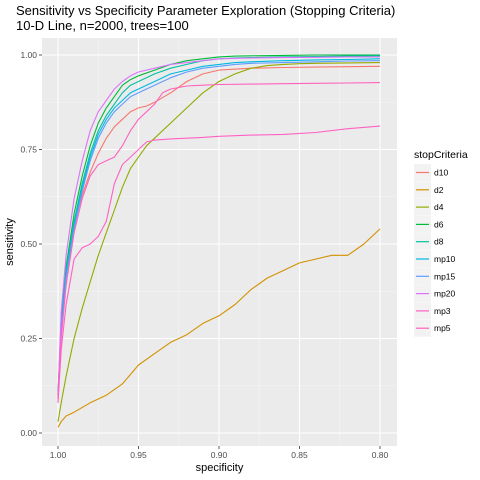 The height and width of the screenshot is (480, 480). Describe the element at coordinates (28, 339) in the screenshot. I see `y-tick-label: 0.25` at that location.